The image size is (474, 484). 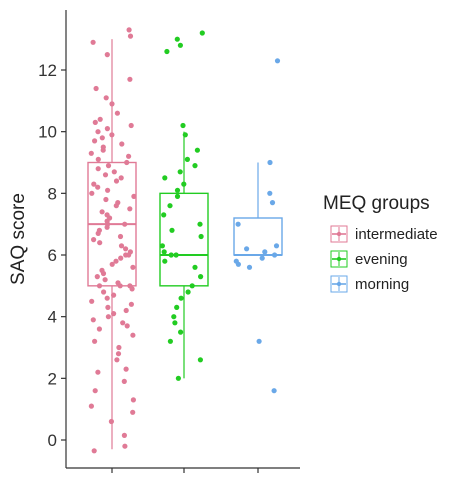 What do you see at coordinates (52, 378) in the screenshot?
I see `y-tick-label: 2` at bounding box center [52, 378].